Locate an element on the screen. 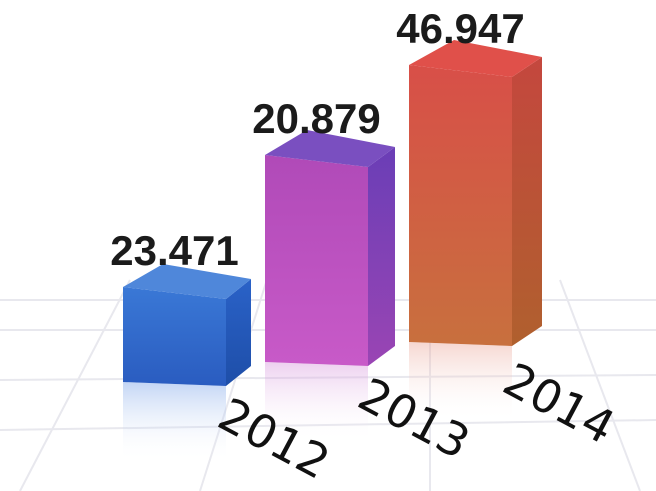 Image resolution: width=656 pixels, height=491 pixels. bar-2014 is located at coordinates (475, 193).